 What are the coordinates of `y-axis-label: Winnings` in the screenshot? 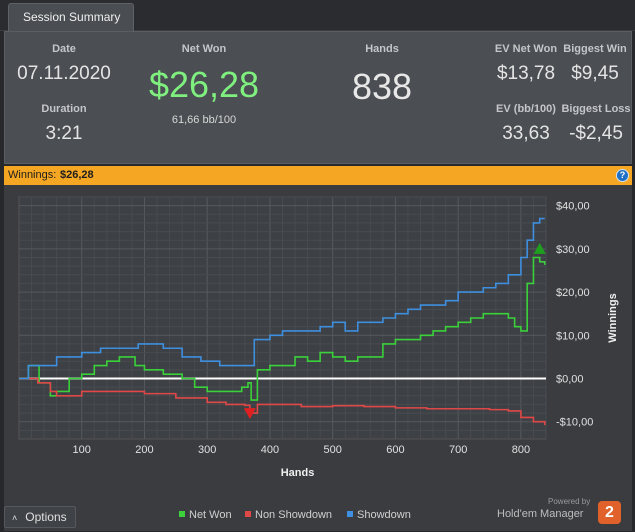 It's located at (613, 317).